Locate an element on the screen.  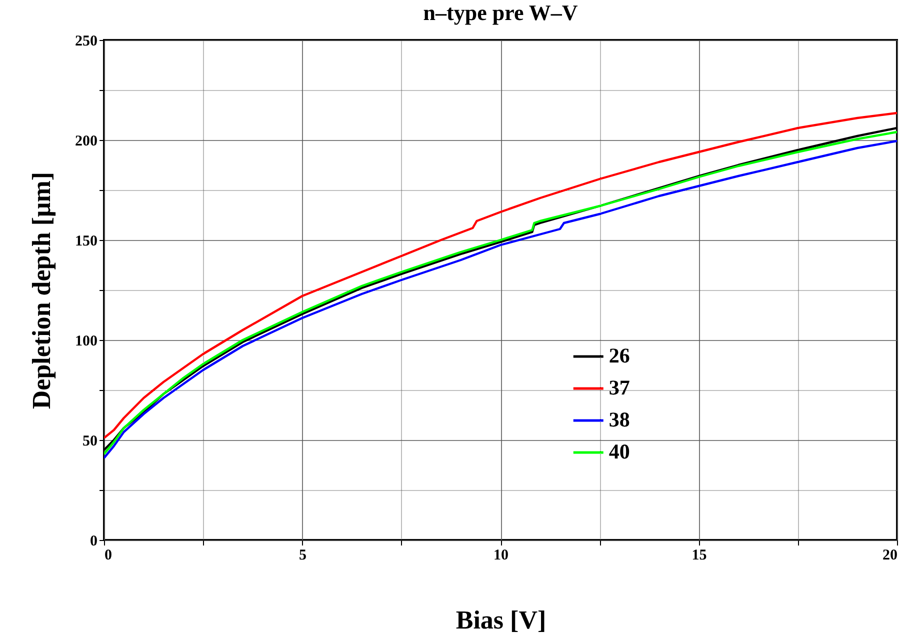
legend-label: 40 is located at coordinates (619, 452).